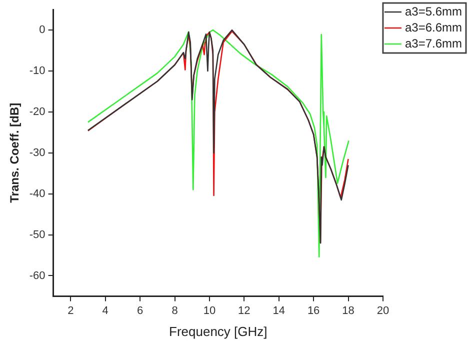  What do you see at coordinates (278, 310) in the screenshot?
I see `x-tick-label: 14` at bounding box center [278, 310].